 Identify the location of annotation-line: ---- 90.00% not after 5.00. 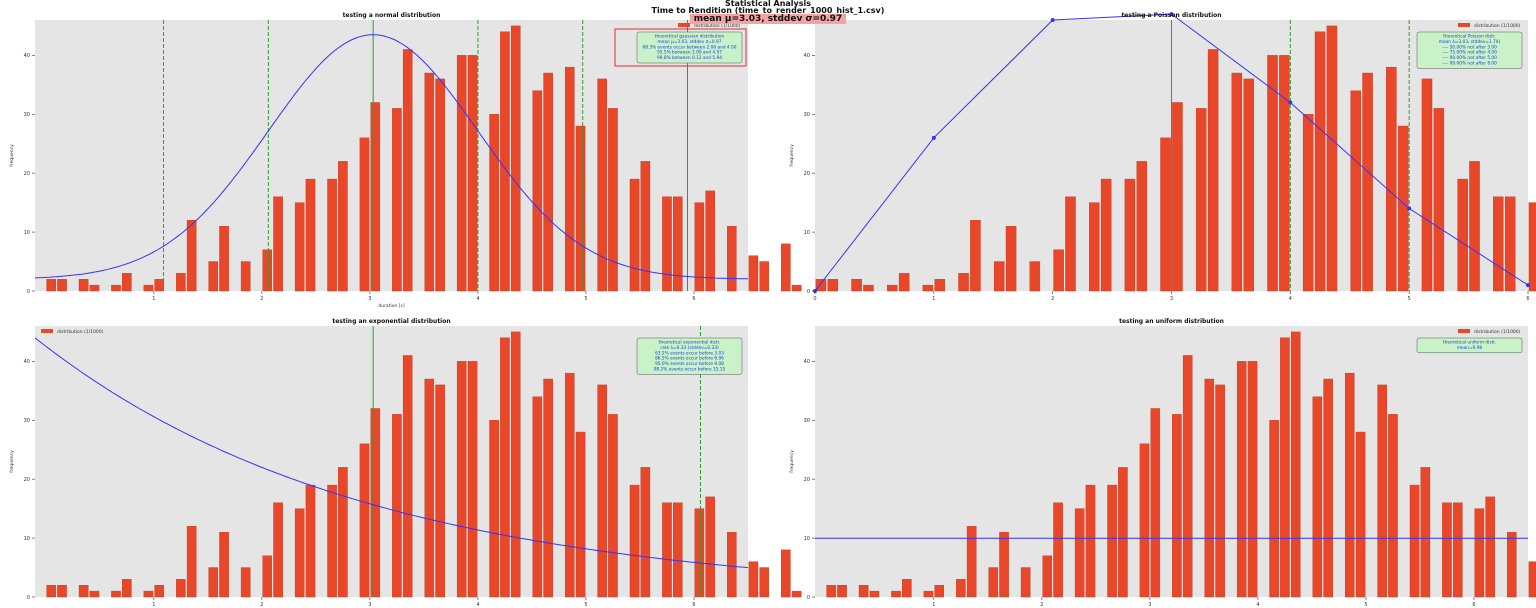
(1469, 58).